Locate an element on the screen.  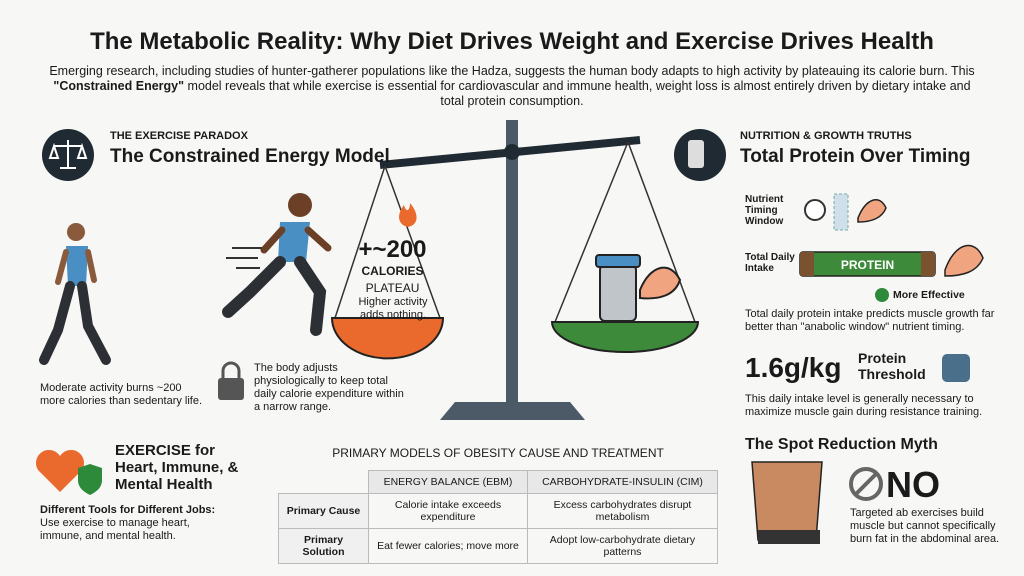
scale-glyph is located at coordinates (68, 154).